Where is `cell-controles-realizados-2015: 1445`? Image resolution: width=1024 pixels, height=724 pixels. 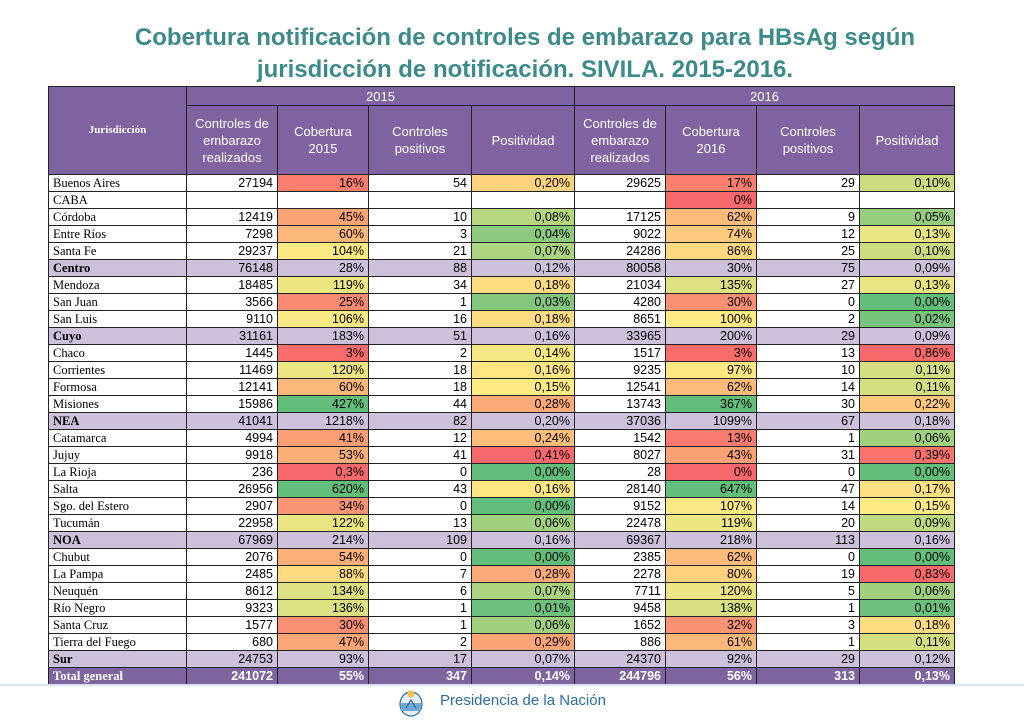
cell-controles-realizados-2015: 1445 is located at coordinates (232, 353).